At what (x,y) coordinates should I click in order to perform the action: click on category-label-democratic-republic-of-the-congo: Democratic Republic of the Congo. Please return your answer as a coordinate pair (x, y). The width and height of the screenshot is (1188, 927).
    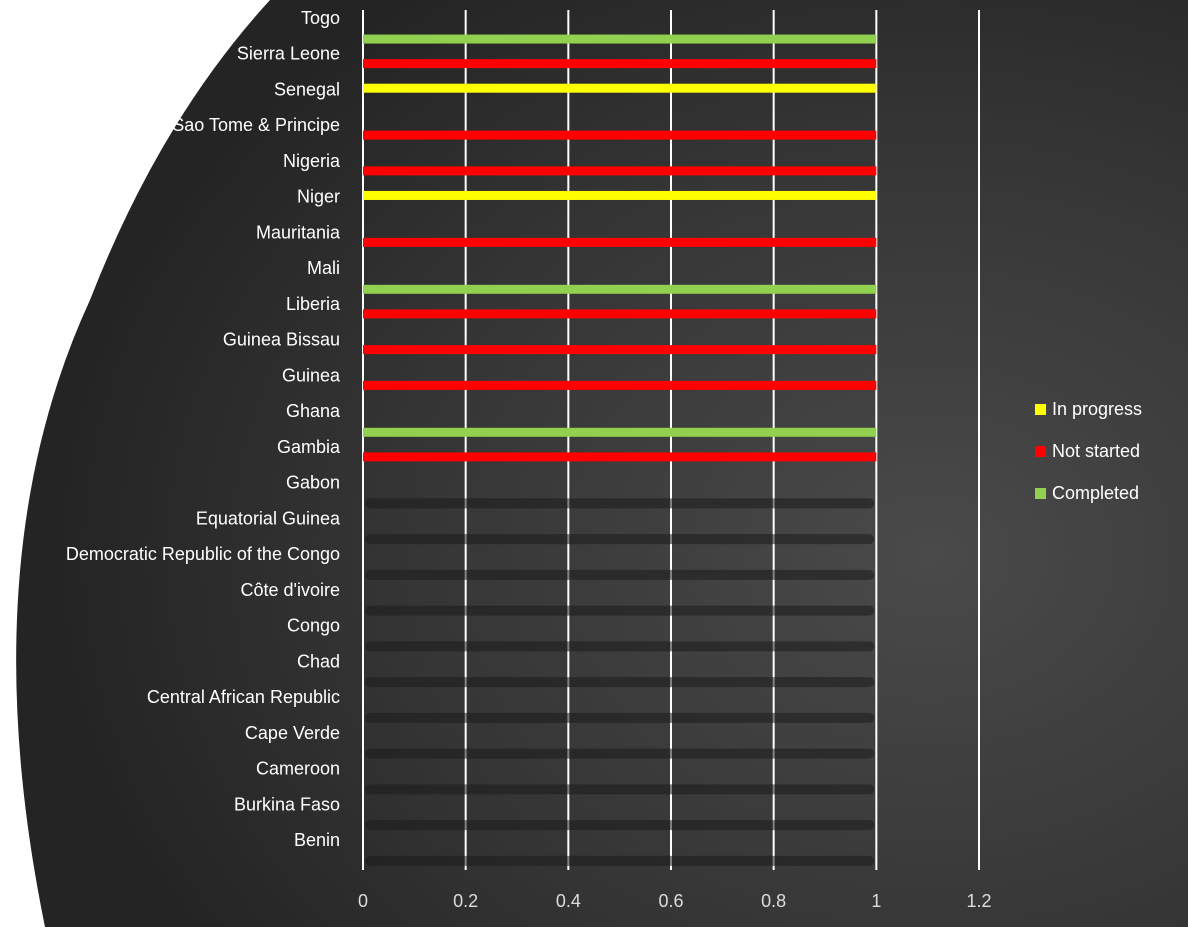
    Looking at the image, I should click on (203, 554).